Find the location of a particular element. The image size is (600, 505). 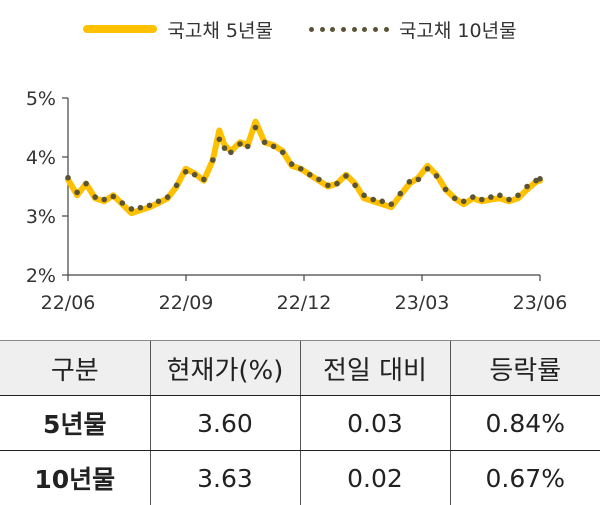

legend-swatch-5y is located at coordinates (120, 29).